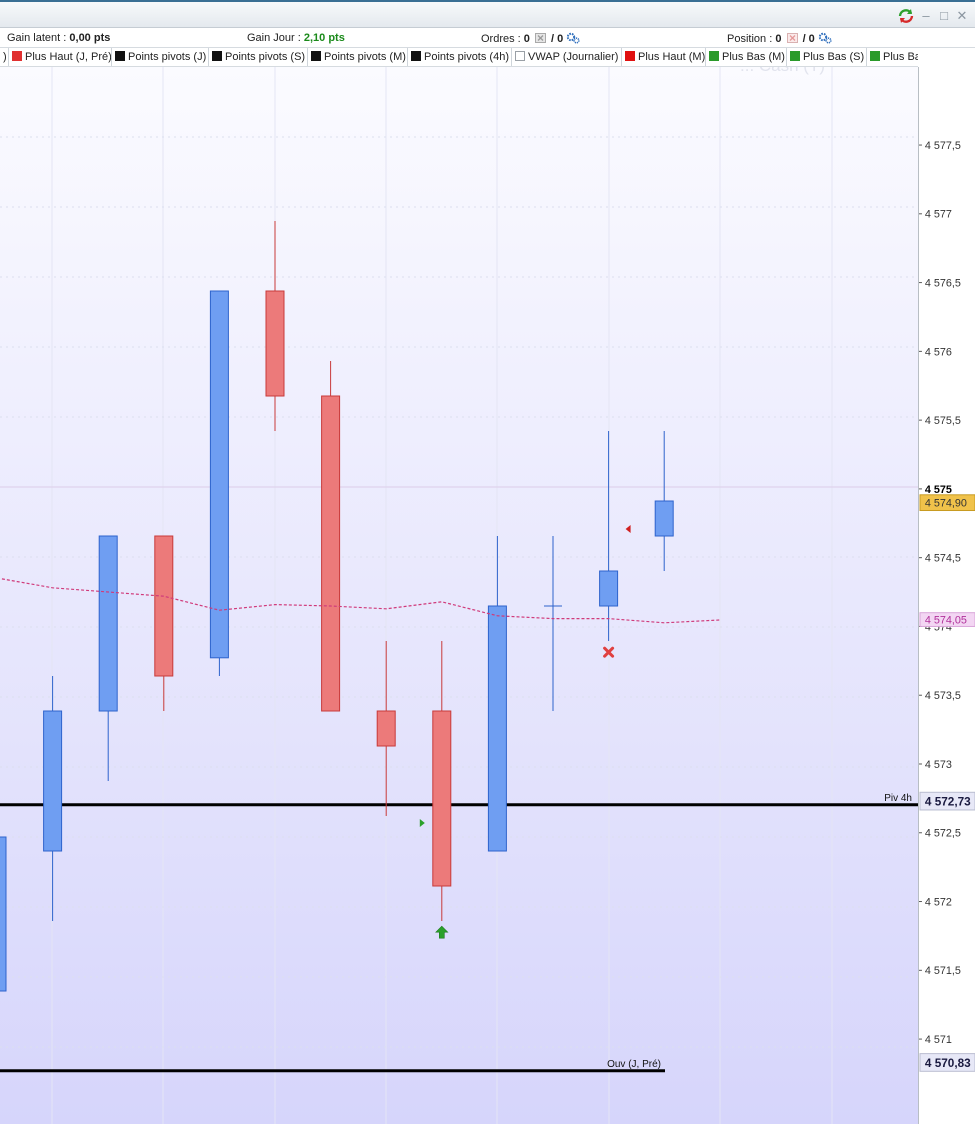 The image size is (975, 1124). I want to click on legend-item-plus-bas-m: Plus Bas (M), so click(745, 57).